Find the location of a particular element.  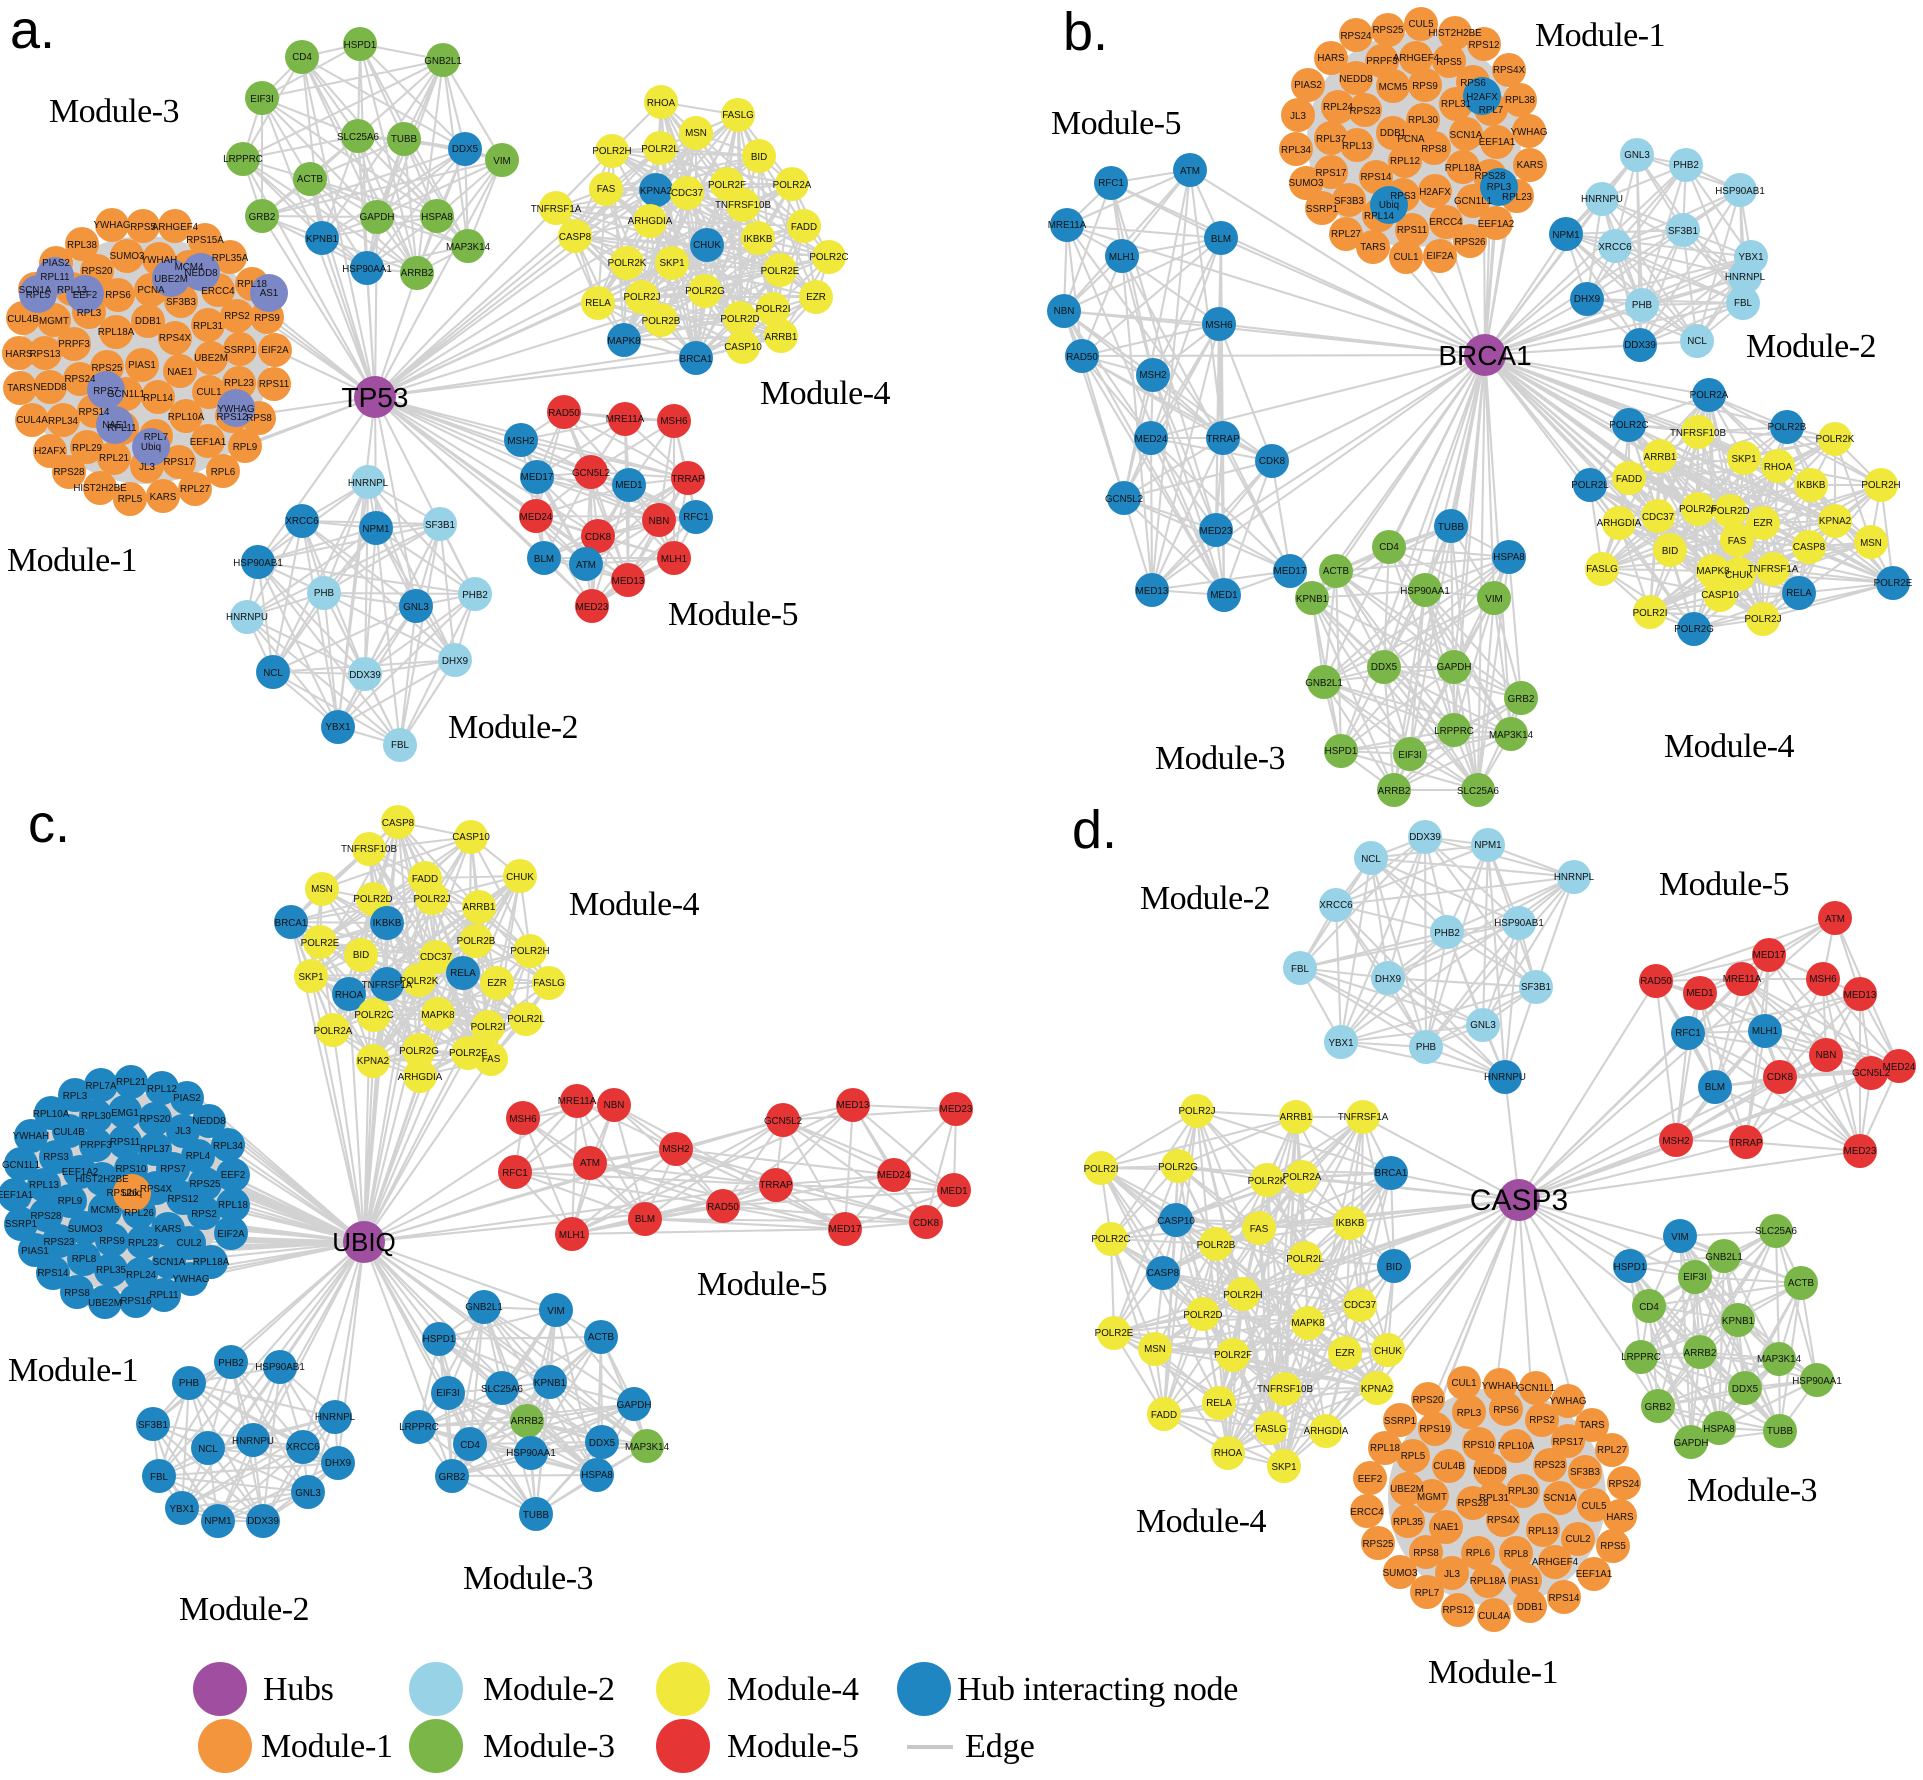

svg-text: MED13 is located at coordinates (628, 581).